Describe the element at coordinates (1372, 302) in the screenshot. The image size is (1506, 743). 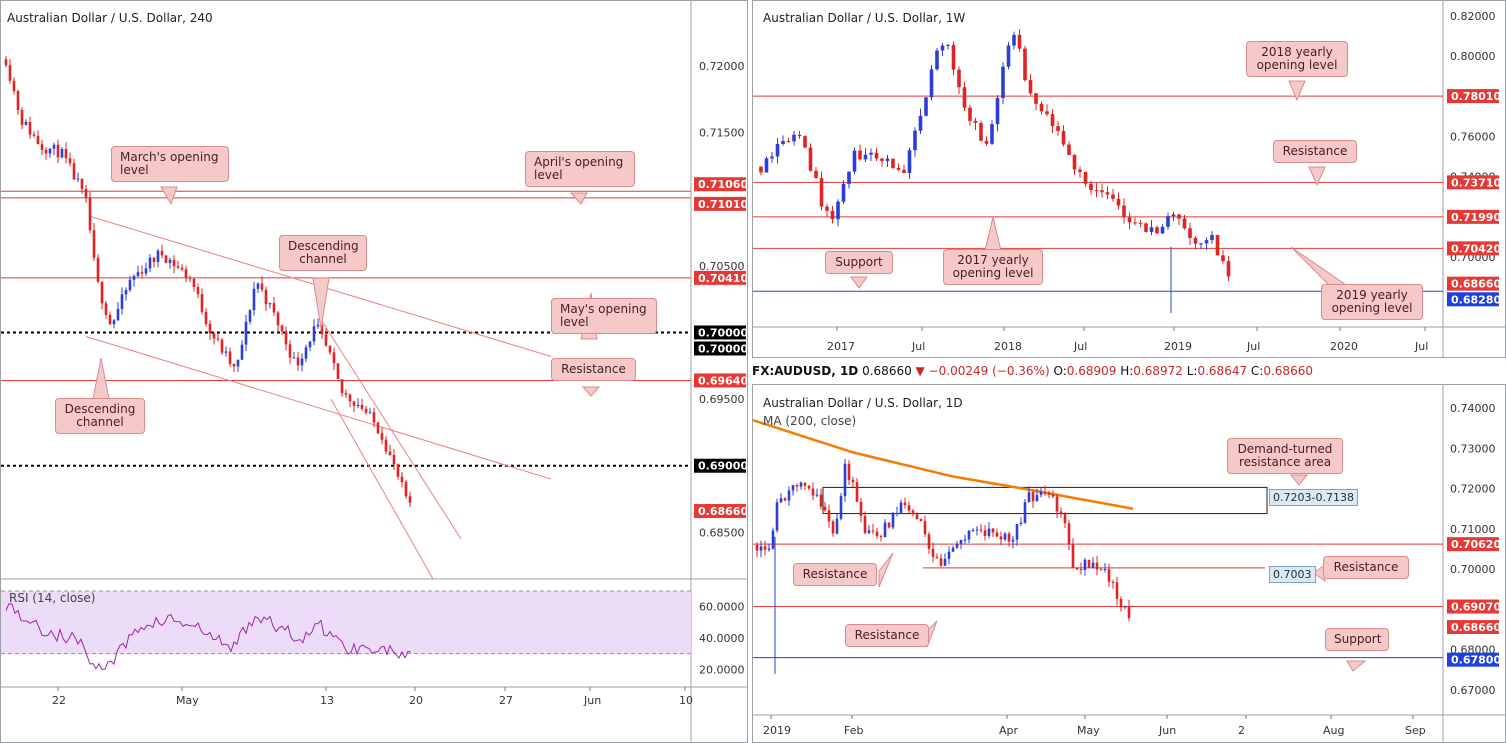
I see `callout-2019-yearly-opening: 2019 yearly opening level` at that location.